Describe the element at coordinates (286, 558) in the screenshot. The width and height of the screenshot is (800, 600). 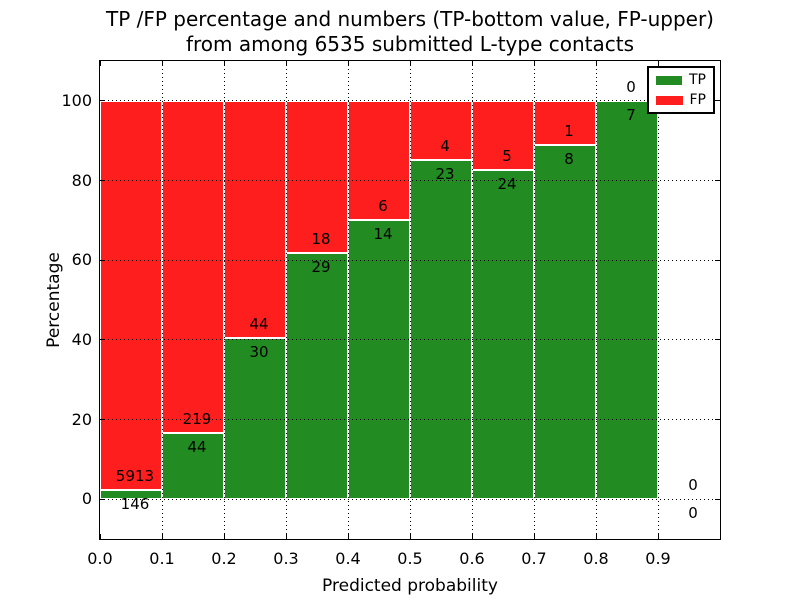
I see `x-tick-label: 0.3` at that location.